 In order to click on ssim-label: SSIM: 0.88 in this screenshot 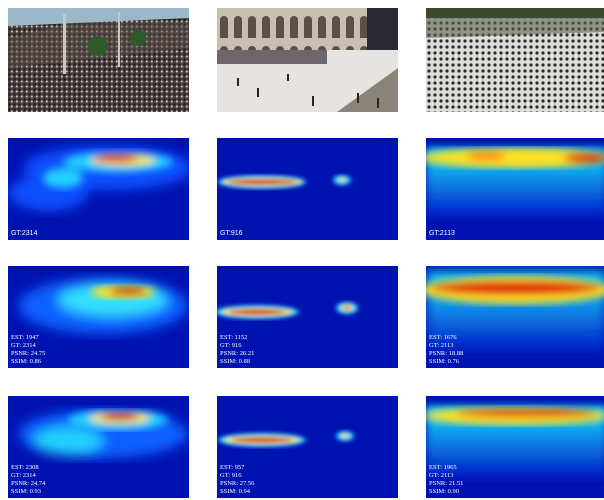, I will do `click(235, 361)`.